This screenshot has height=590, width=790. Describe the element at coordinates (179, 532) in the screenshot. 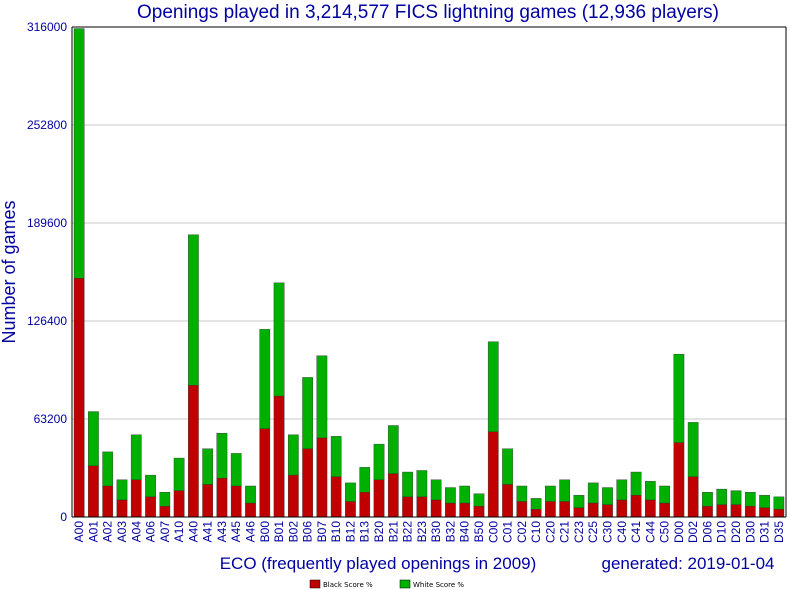

I see `x-tick-label: A10` at that location.